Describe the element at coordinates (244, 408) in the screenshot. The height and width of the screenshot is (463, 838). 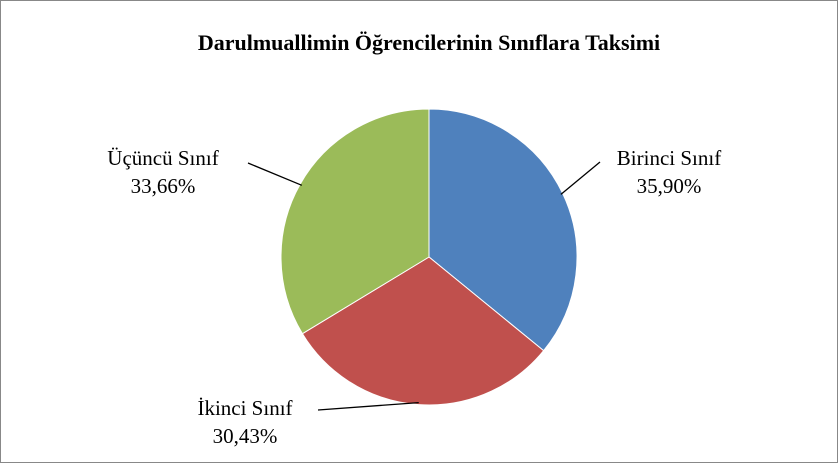
I see `slice-label: İkinci Sınıf` at that location.